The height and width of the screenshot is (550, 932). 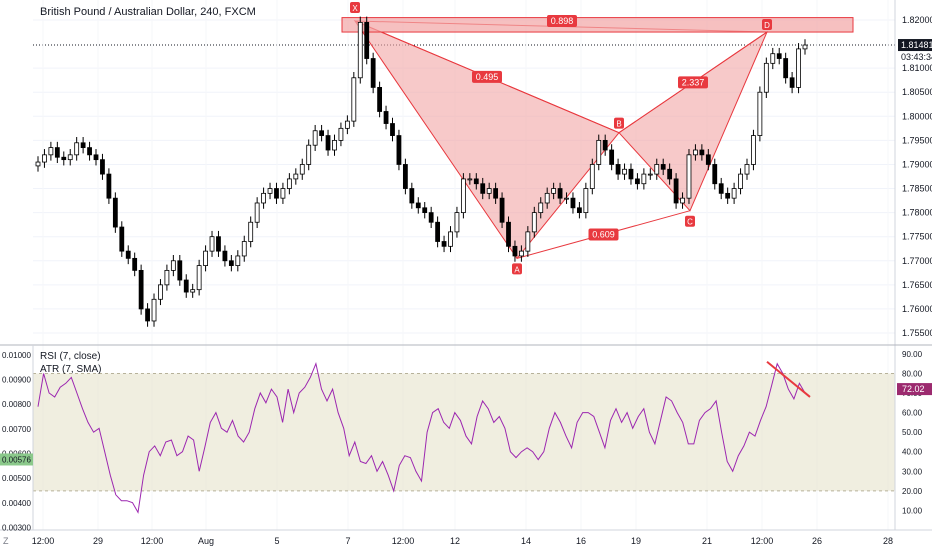 What do you see at coordinates (276, 541) in the screenshot?
I see `time-tick-label: 5` at bounding box center [276, 541].